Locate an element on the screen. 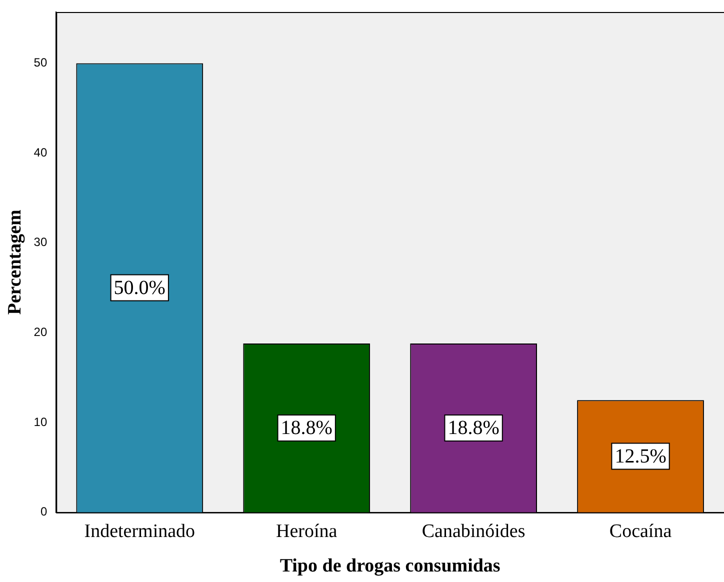 The height and width of the screenshot is (582, 724). data-label: 12.5% is located at coordinates (640, 457).